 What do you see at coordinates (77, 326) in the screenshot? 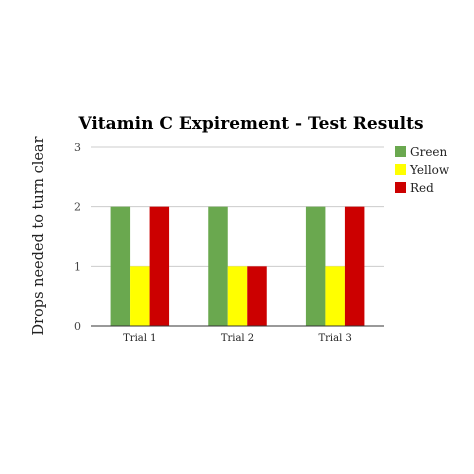
I see `y-tick-label: 0` at bounding box center [77, 326].